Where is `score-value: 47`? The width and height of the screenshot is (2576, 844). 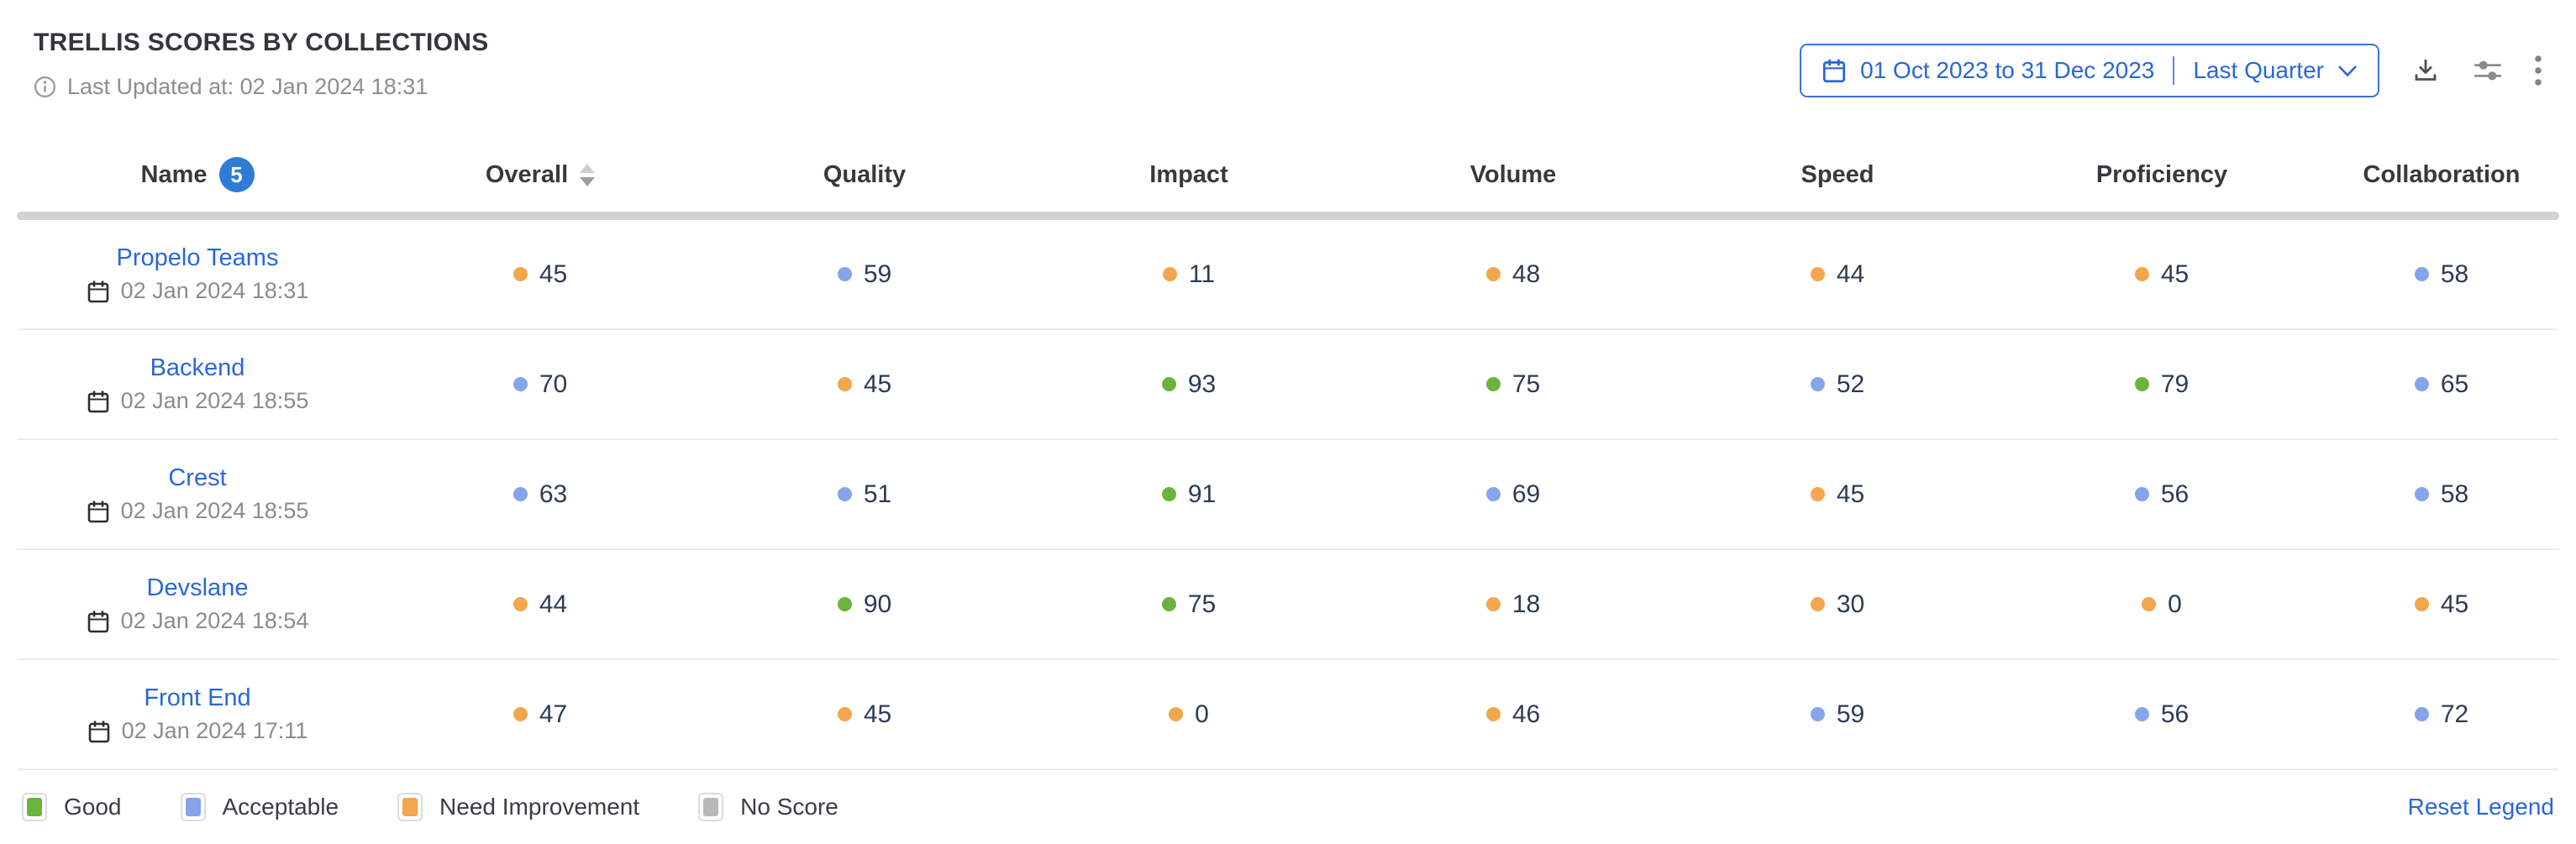
score-value: 47 is located at coordinates (553, 714).